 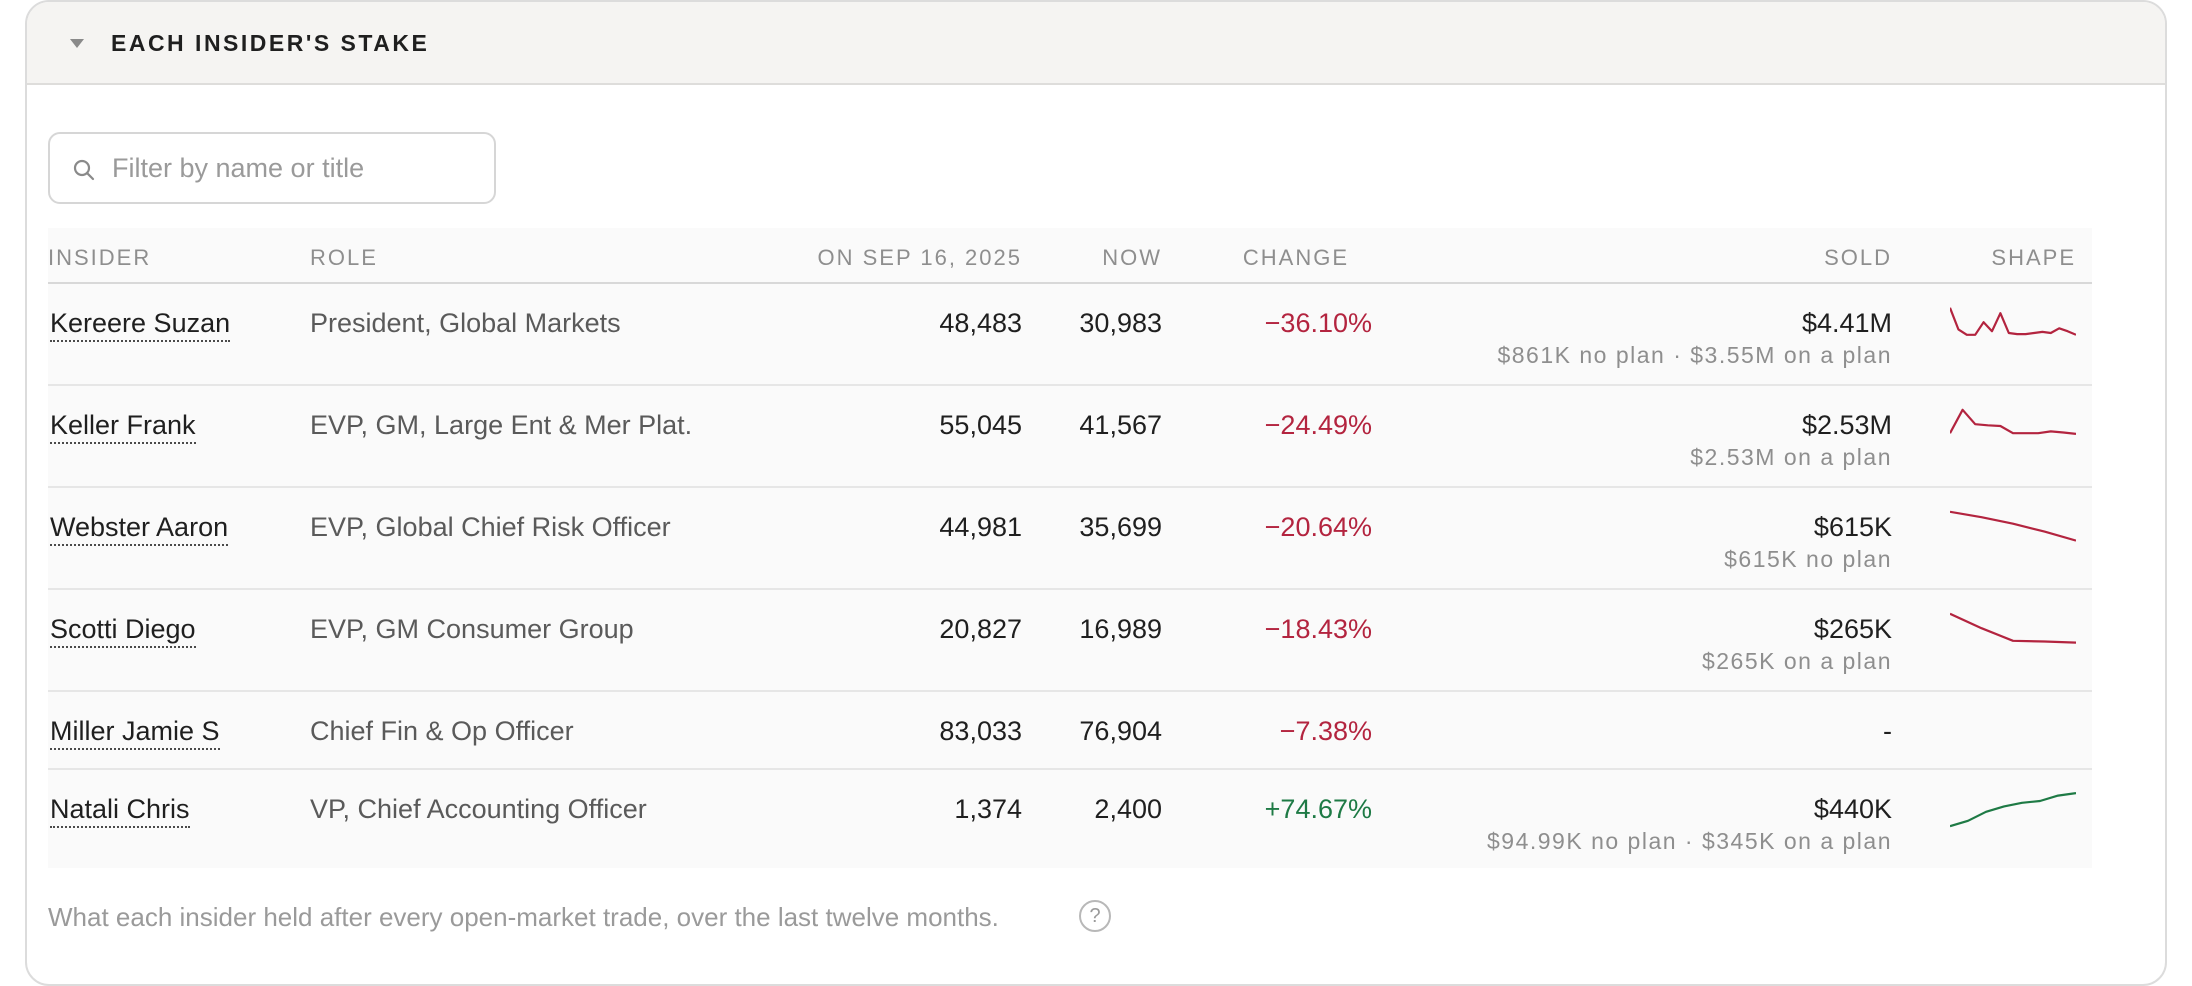 I want to click on sold-amount: $615K, so click(x=1852, y=527).